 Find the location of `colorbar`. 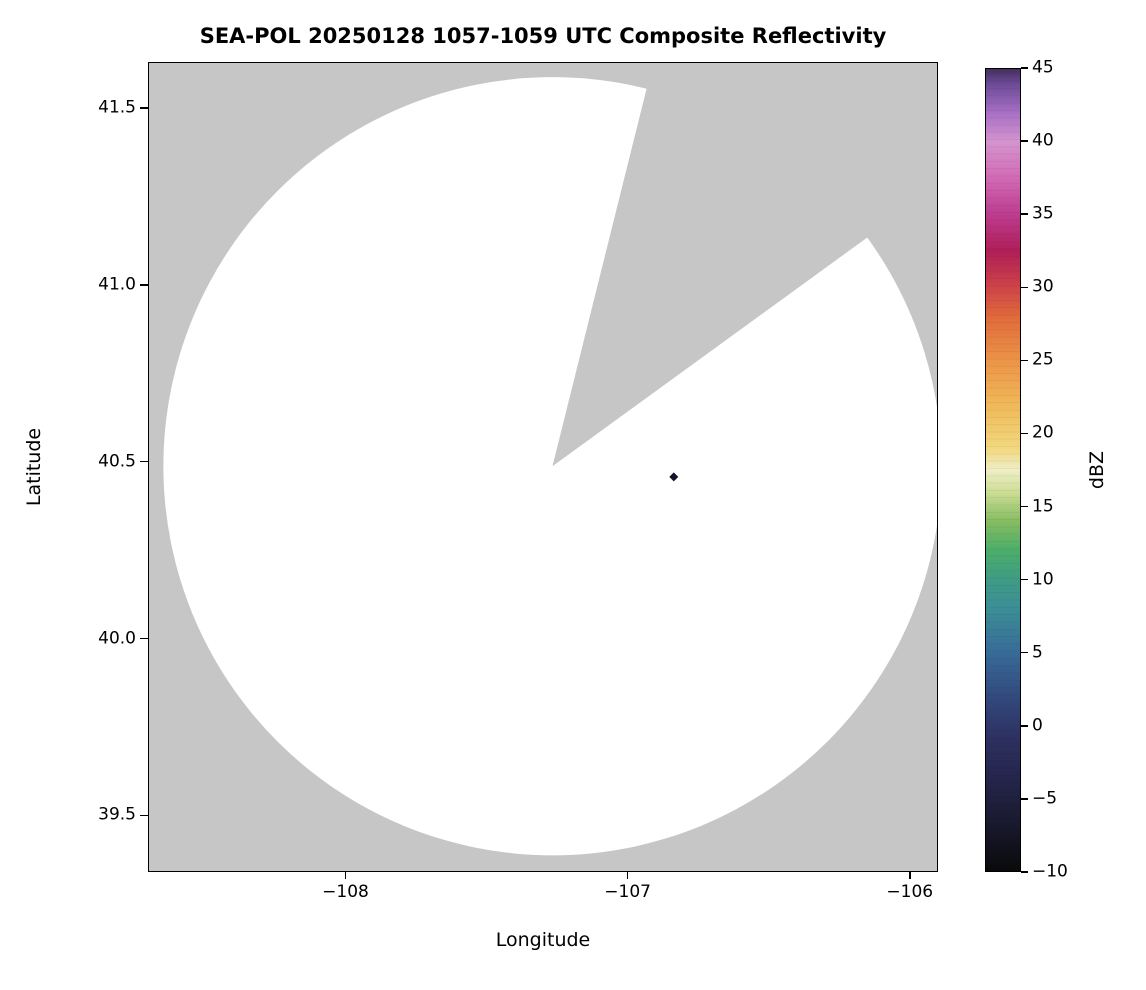

colorbar is located at coordinates (1003, 470).